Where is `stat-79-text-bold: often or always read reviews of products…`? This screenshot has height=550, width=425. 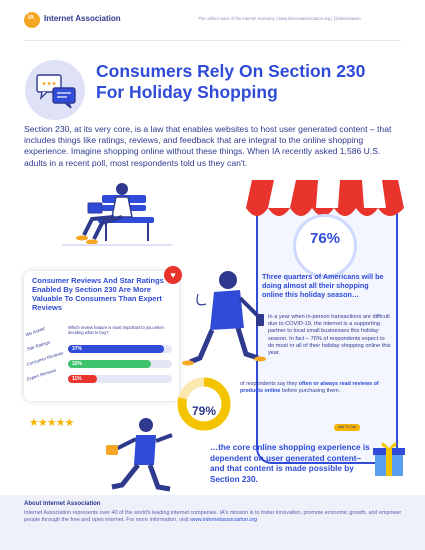 stat-79-text-bold: often or always read reviews of products… is located at coordinates (309, 388).